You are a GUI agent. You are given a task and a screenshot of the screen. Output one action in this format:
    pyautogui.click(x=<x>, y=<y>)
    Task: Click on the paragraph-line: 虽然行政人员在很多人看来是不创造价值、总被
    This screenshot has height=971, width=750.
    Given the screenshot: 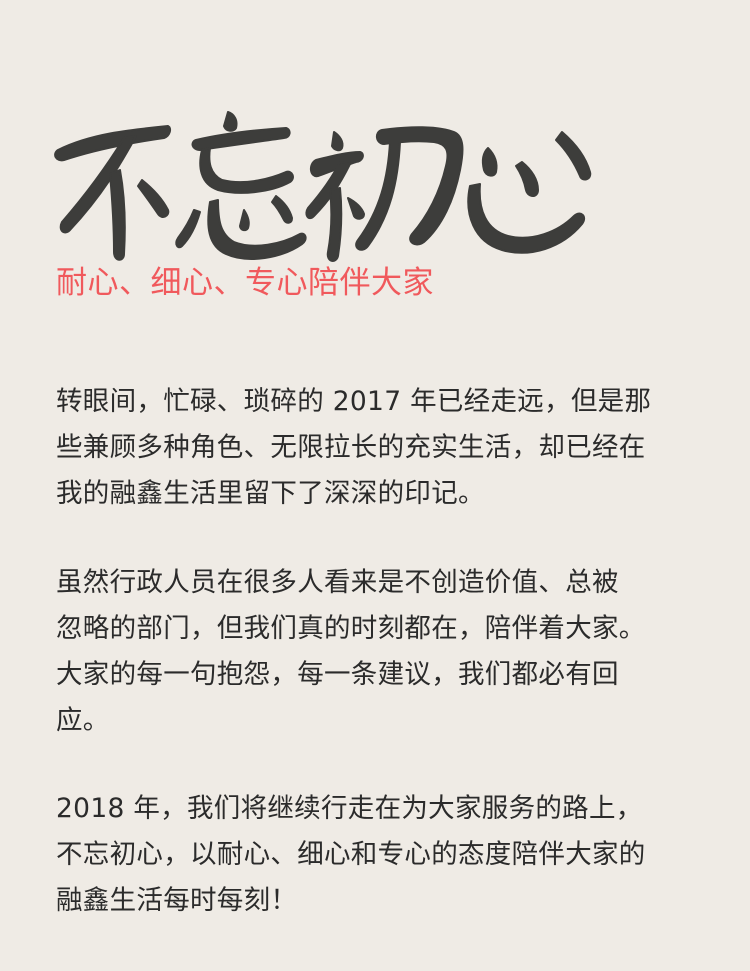 What is the action you would take?
    pyautogui.click(x=337, y=582)
    